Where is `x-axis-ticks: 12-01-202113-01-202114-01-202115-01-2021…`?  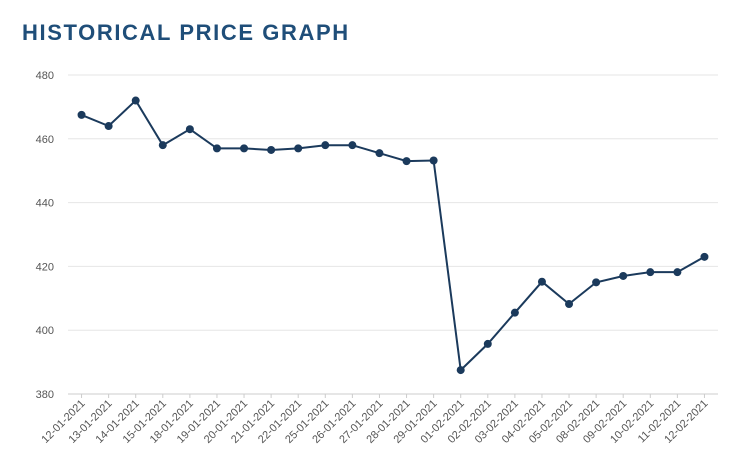 x-axis-ticks: 12-01-202113-01-202114-01-202115-01-2021… is located at coordinates (375, 420).